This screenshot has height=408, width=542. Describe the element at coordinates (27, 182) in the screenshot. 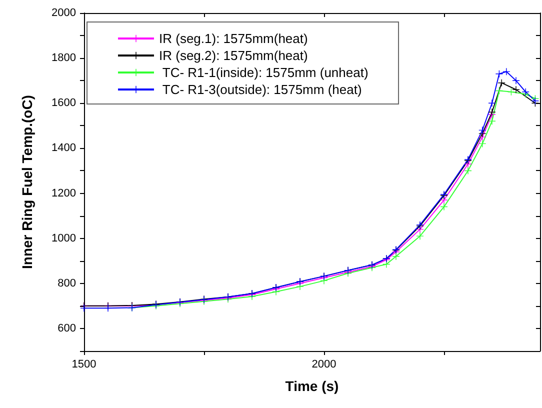

I see `y-axis-title: Inner Ring Fuel Temp.(oC)` at that location.